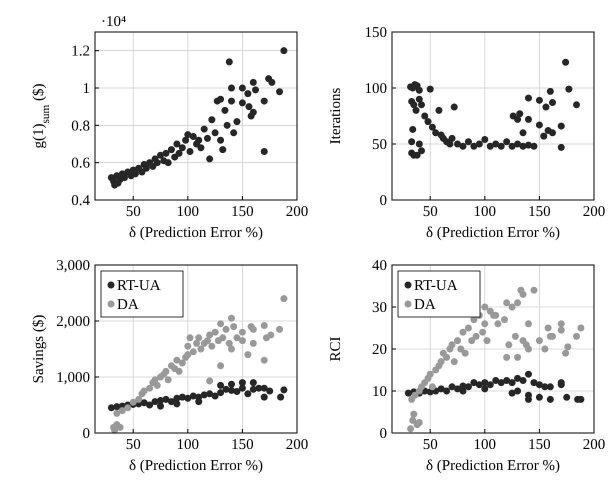  I want to click on y-tick-label: 20, so click(379, 350).